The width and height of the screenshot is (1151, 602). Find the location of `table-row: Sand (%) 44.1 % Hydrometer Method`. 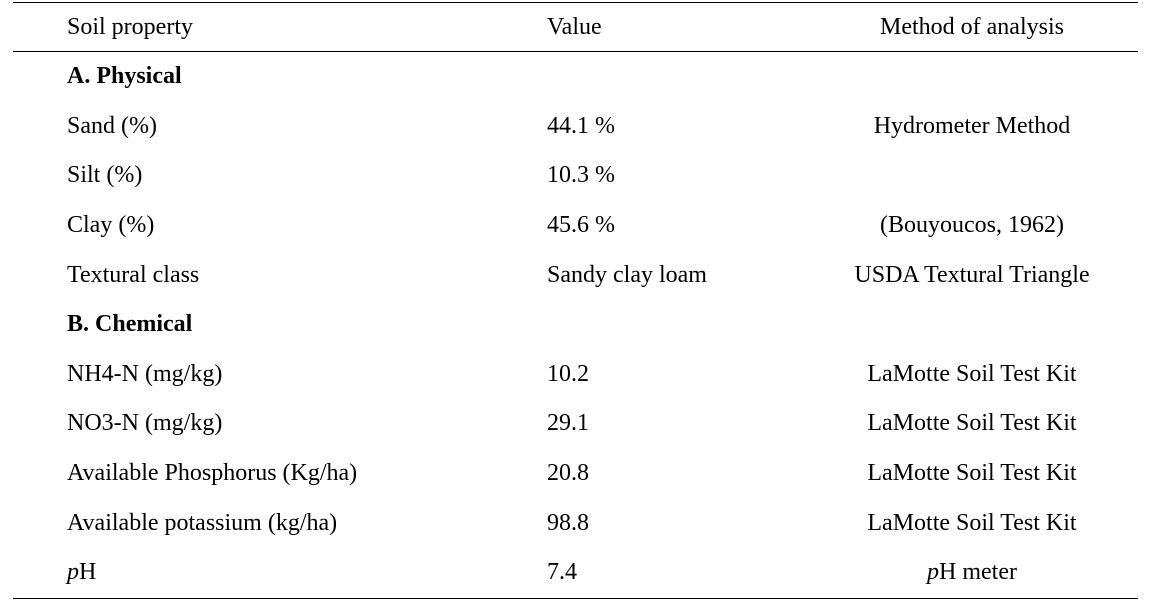

table-row: Sand (%) 44.1 % Hydrometer Method is located at coordinates (575, 127).